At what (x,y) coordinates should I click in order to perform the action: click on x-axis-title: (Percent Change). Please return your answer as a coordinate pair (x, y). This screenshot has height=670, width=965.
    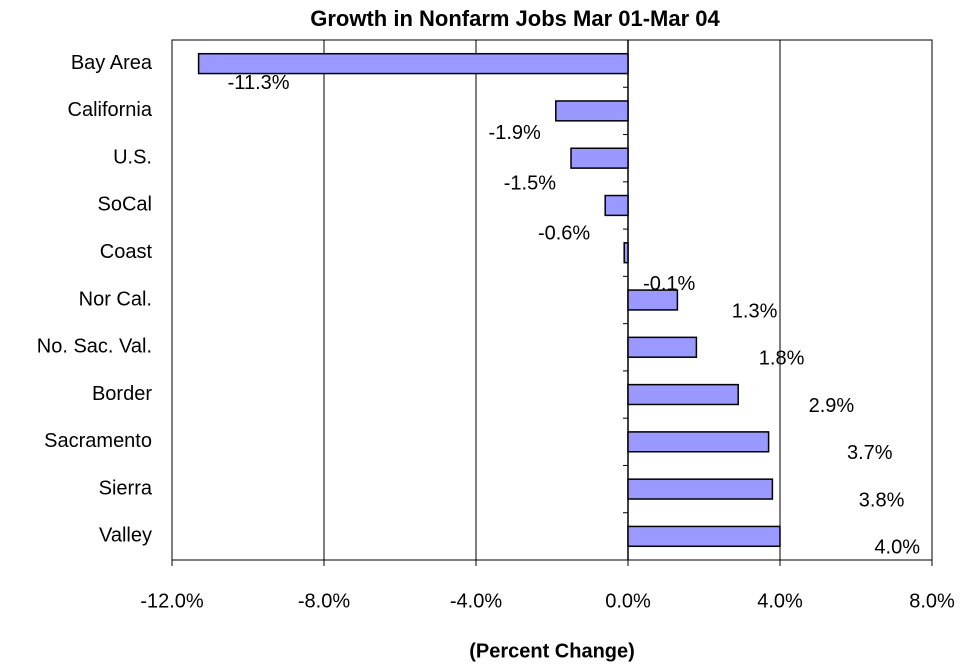
    Looking at the image, I should click on (552, 651).